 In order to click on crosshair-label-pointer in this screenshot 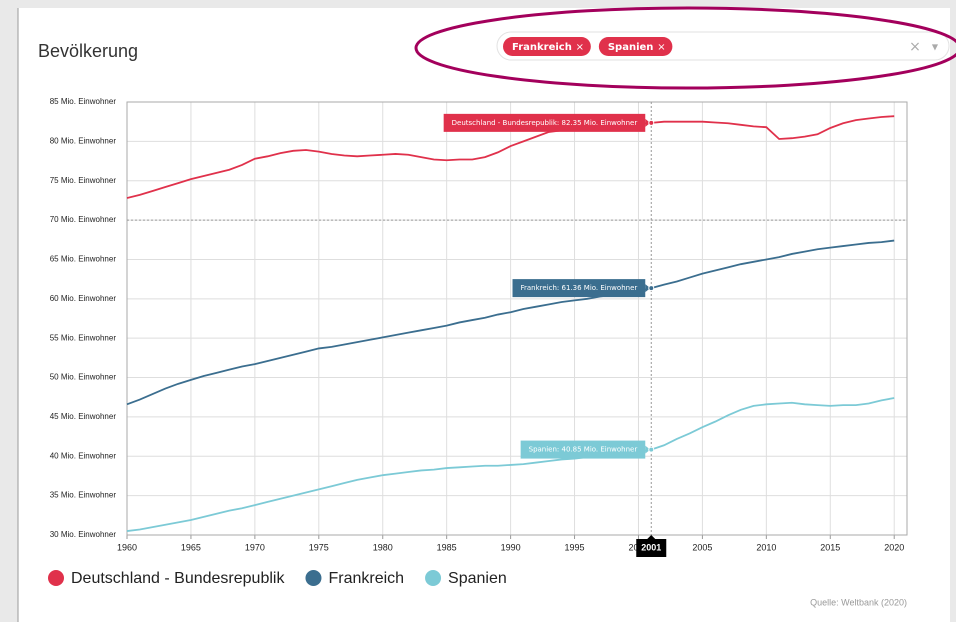, I will do `click(651, 537)`.